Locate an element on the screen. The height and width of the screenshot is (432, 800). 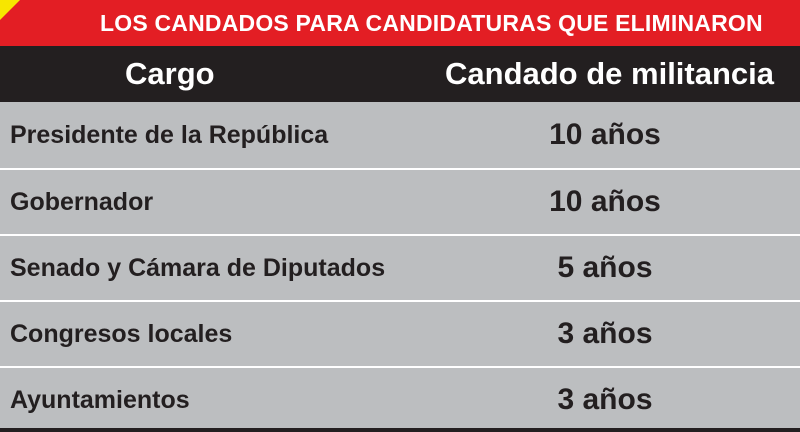
cell-cargo: Congresos locales is located at coordinates (121, 333).